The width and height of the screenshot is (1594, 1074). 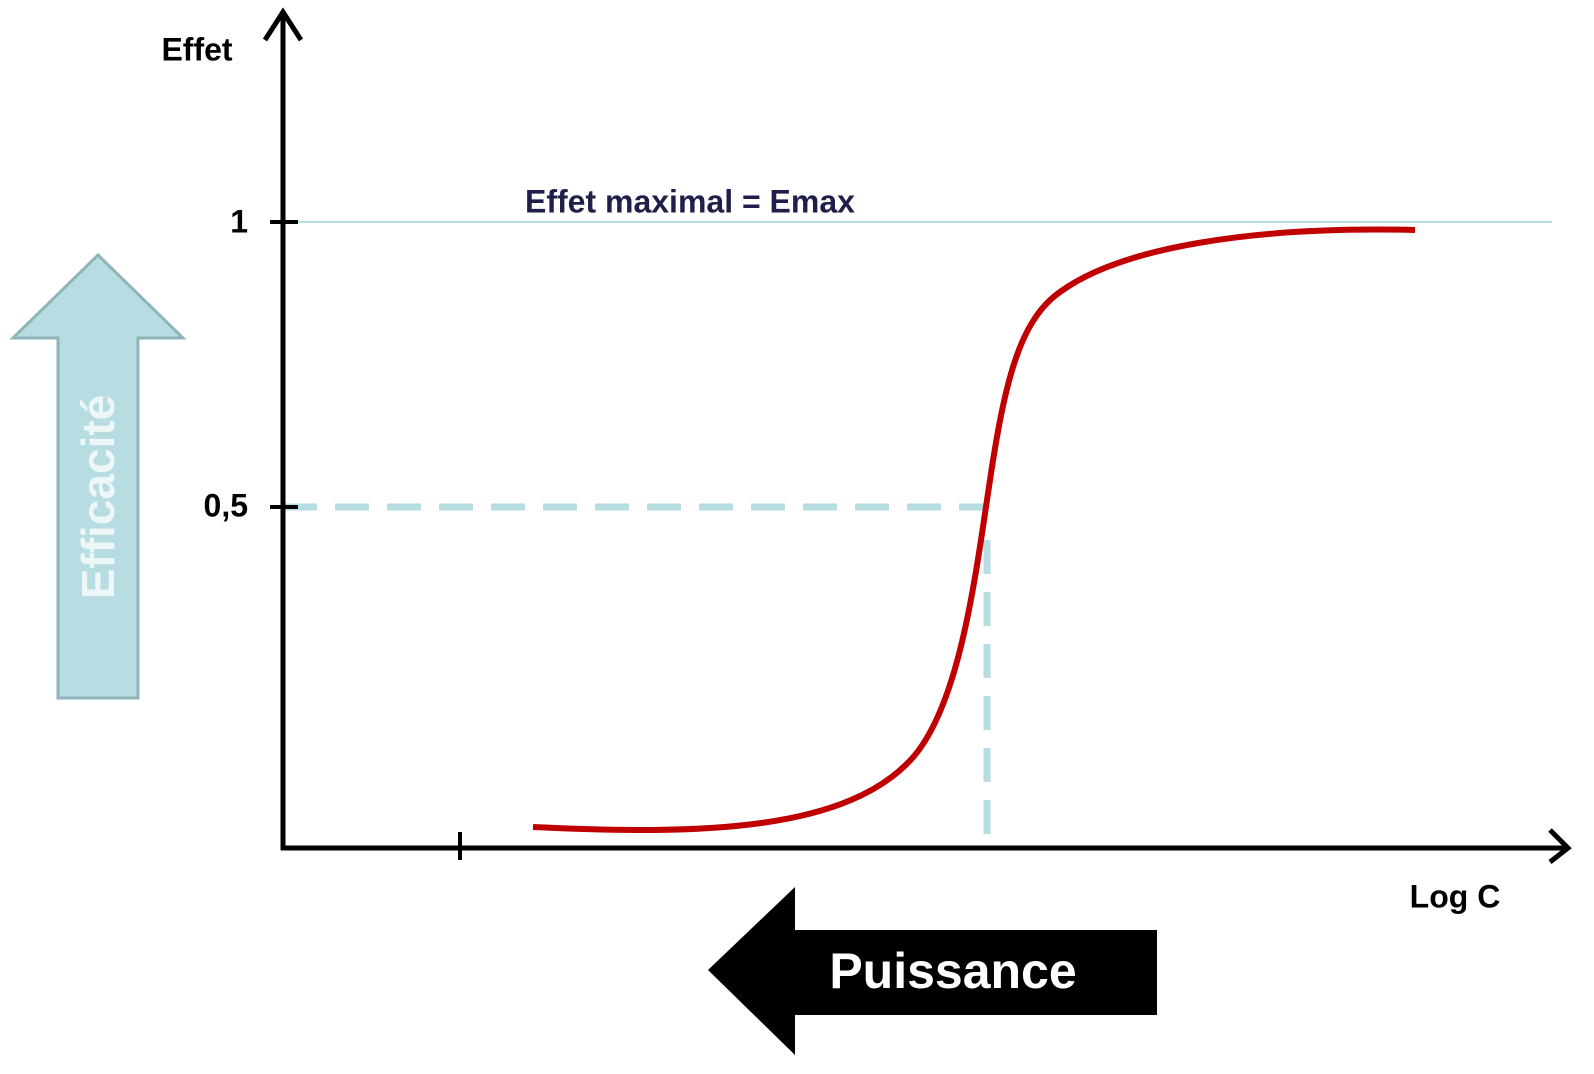 What do you see at coordinates (690, 201) in the screenshot?
I see `emax-label: Effet maximal = Emax` at bounding box center [690, 201].